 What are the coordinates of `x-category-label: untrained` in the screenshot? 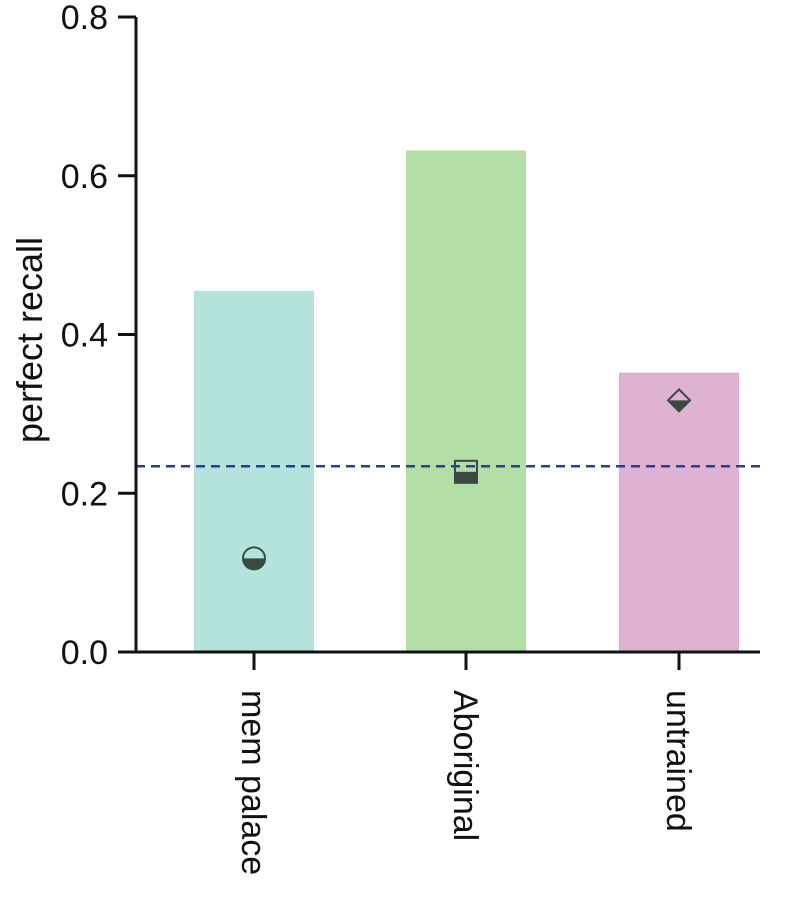 It's located at (678, 761).